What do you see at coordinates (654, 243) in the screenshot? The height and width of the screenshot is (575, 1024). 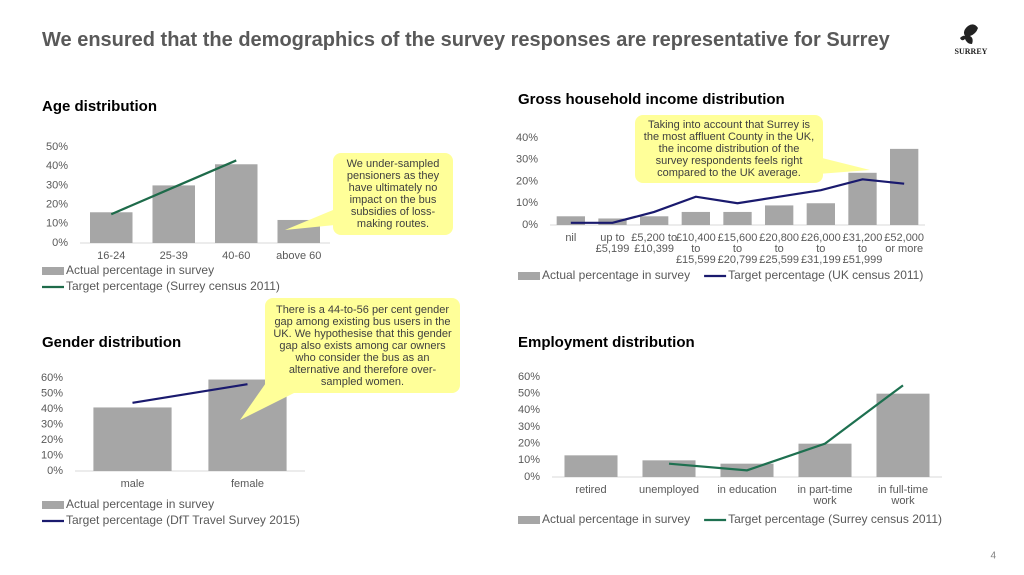 I see `x-tick-label: £5,200 to £10,399` at bounding box center [654, 243].